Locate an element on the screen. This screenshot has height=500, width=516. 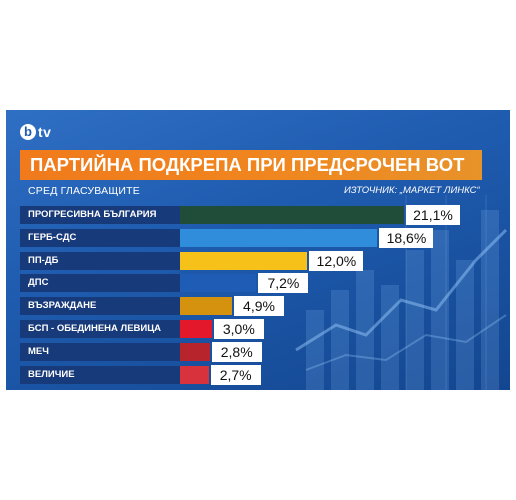
btv-logo: b tv is located at coordinates (35, 132).